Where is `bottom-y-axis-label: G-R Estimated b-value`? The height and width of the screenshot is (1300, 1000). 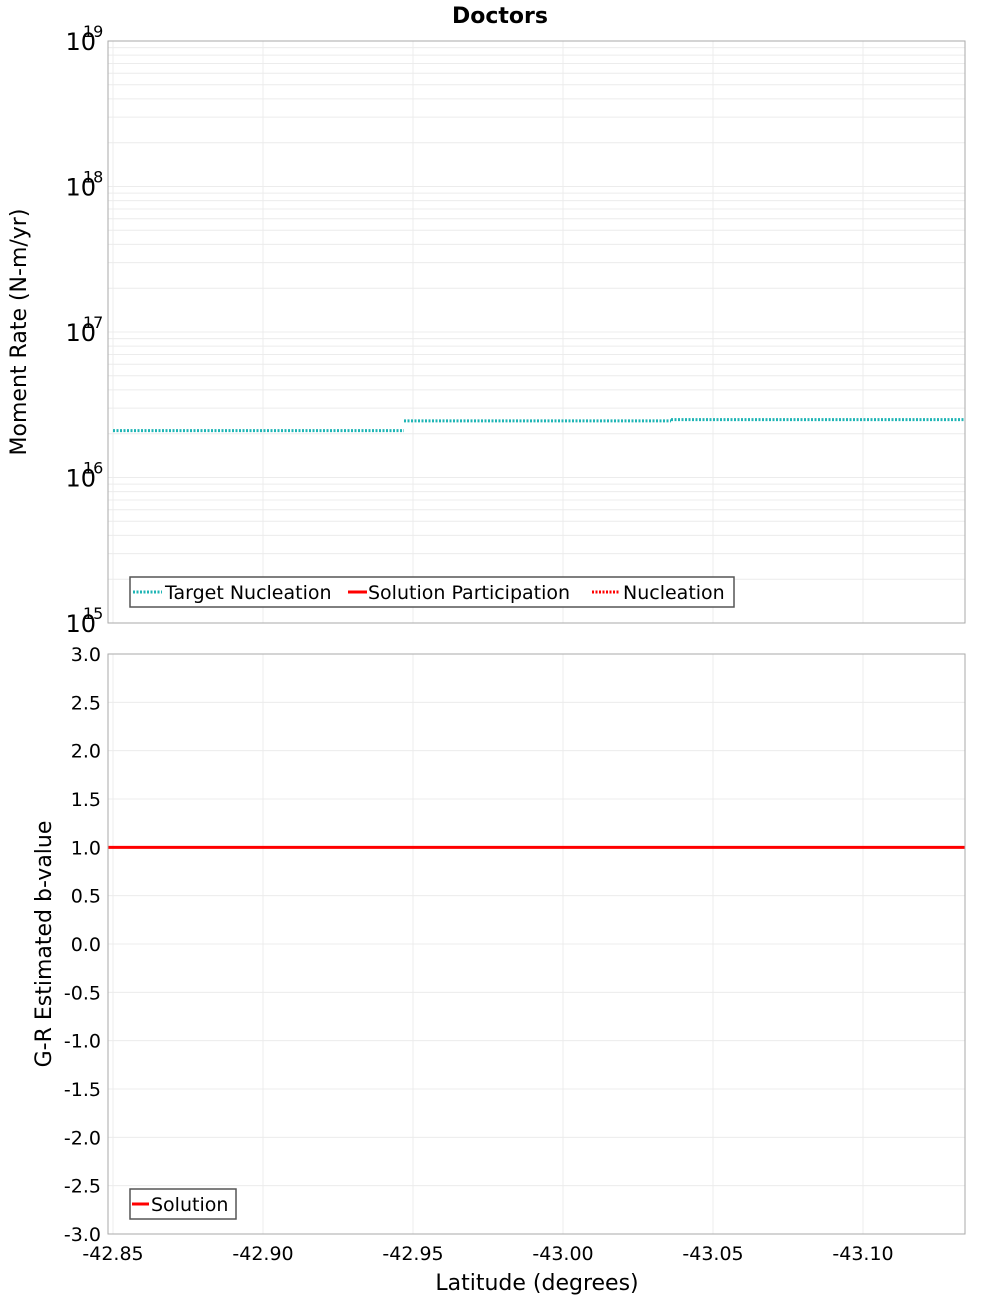
bottom-y-axis-label: G-R Estimated b-value is located at coordinates (44, 944).